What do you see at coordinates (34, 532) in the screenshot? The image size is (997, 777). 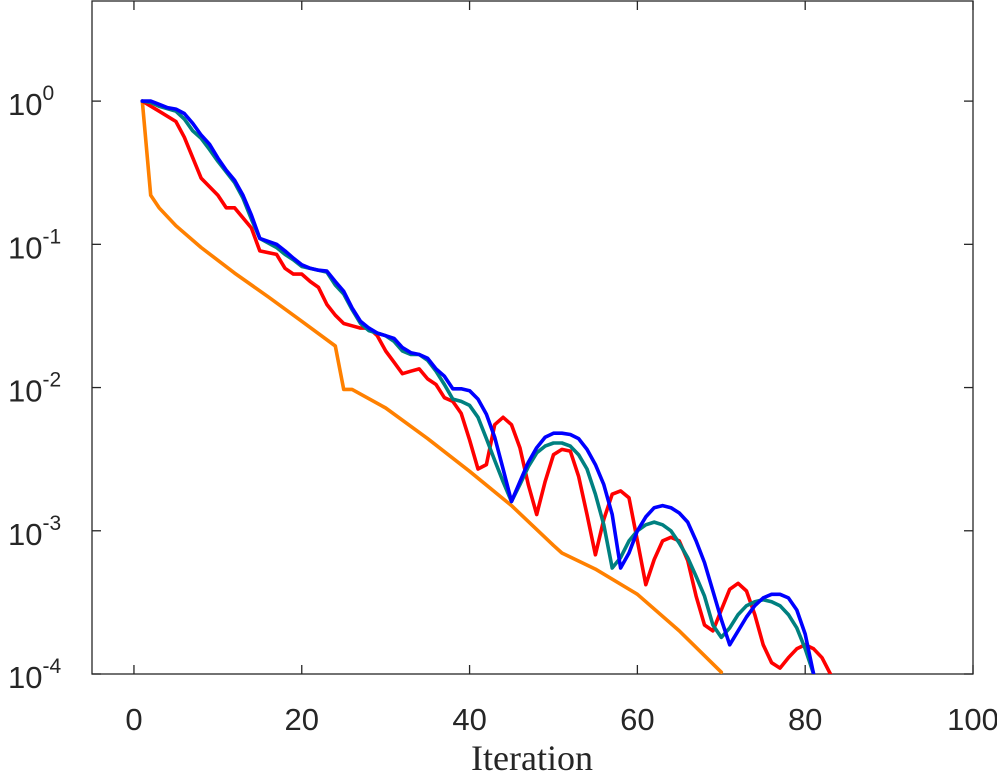 I see `y-tick-label: 10⁻³` at bounding box center [34, 532].